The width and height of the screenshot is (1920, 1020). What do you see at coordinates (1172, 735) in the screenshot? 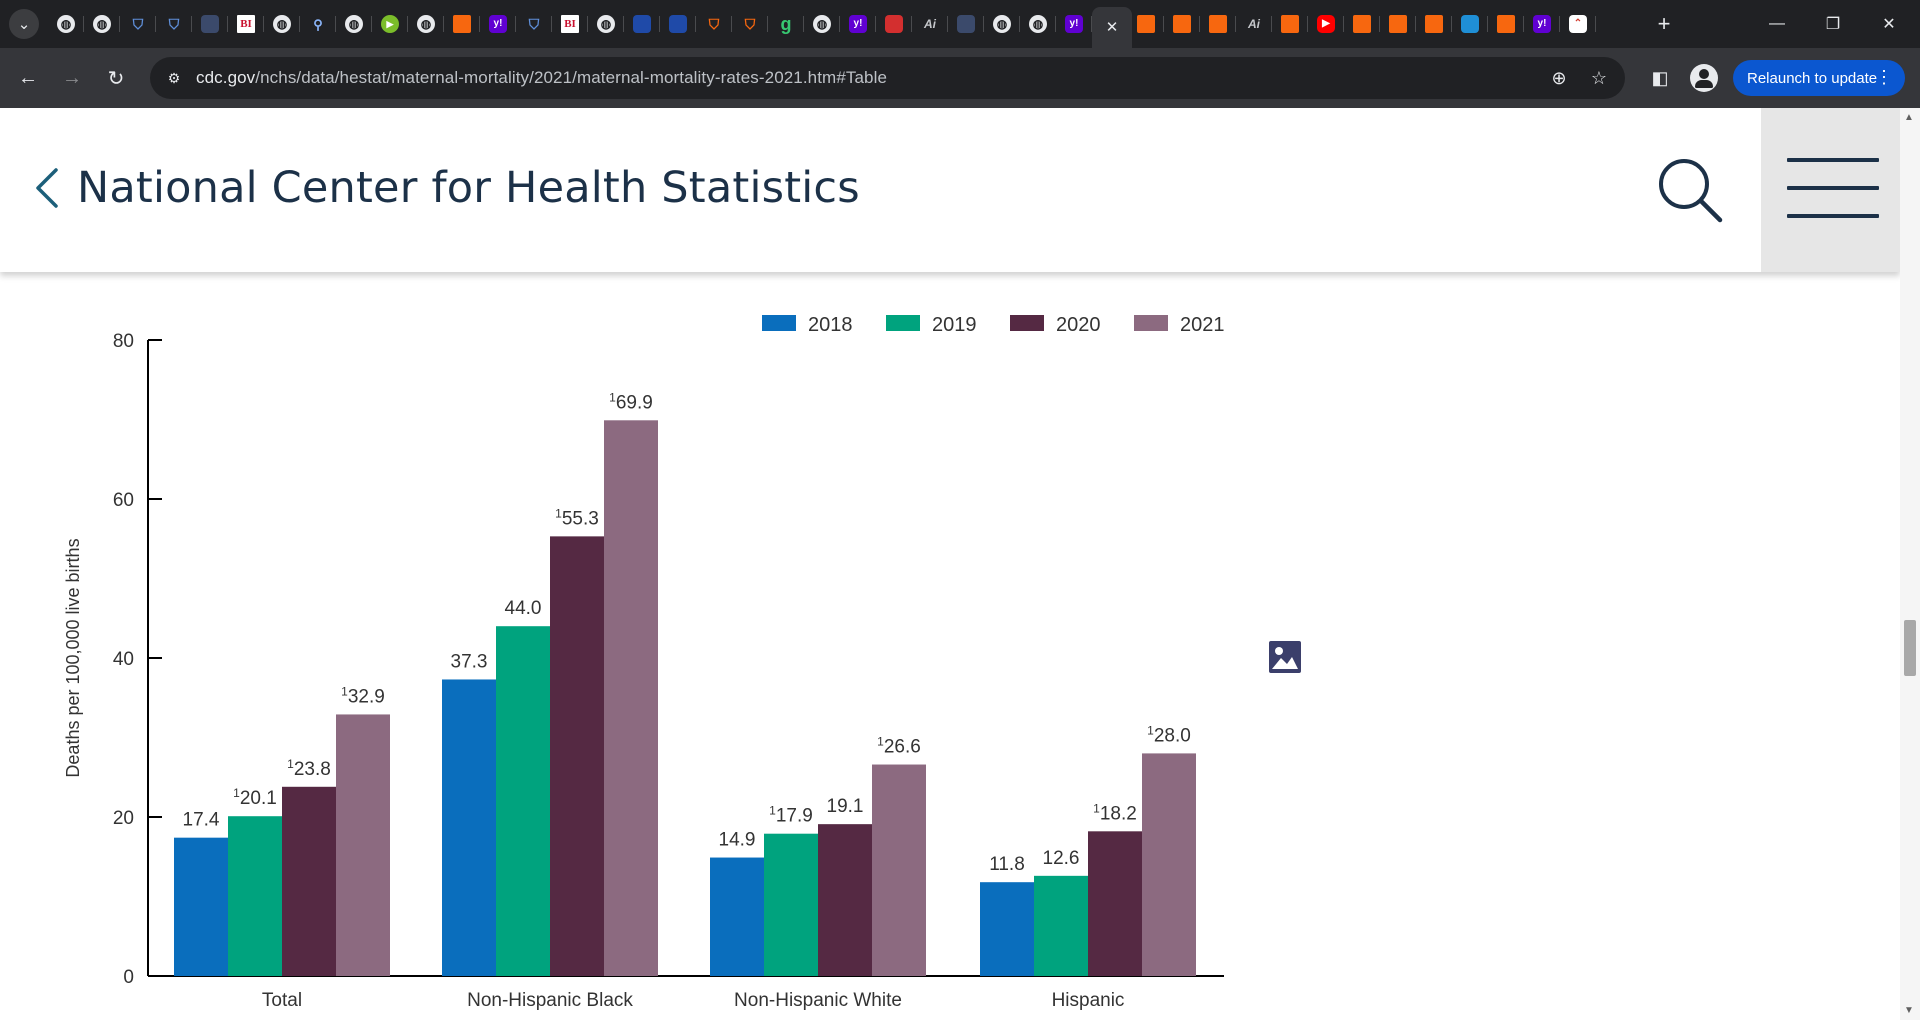
I see `data-label-value: 28.0` at bounding box center [1172, 735].